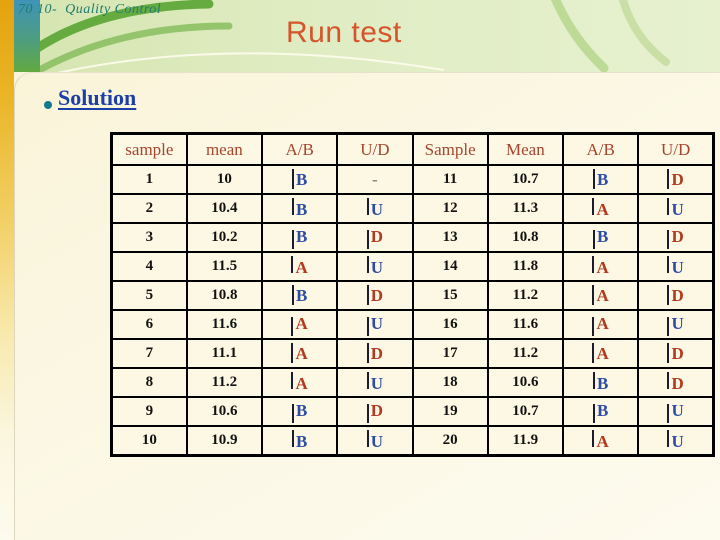 Image resolution: width=720 pixels, height=540 pixels. I want to click on table-row: 1 10 B - 11 10.7 B D, so click(412, 179).